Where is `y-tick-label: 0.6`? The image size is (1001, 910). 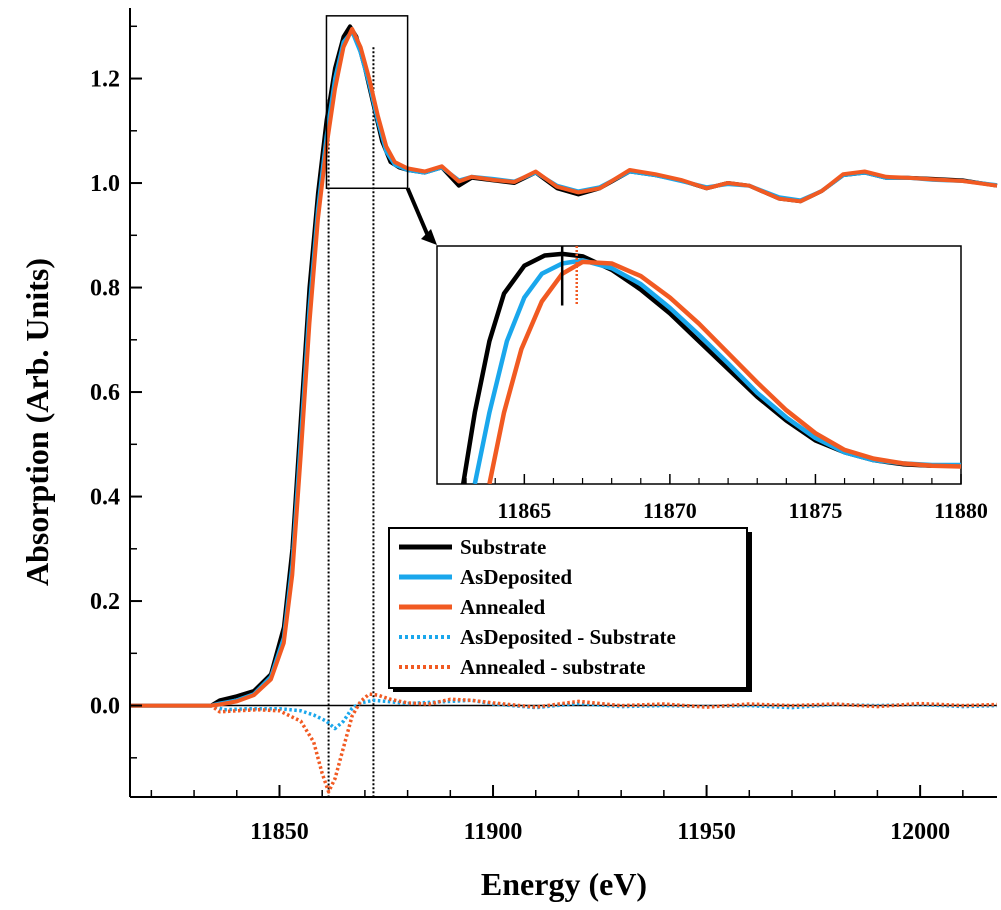
y-tick-label: 0.6 is located at coordinates (105, 393).